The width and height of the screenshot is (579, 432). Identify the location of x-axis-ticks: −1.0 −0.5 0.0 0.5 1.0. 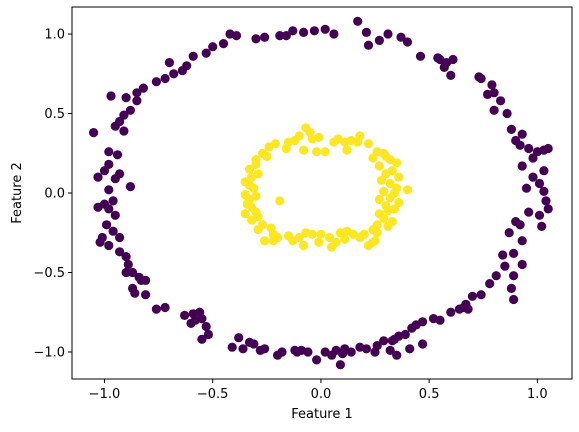
(318, 390).